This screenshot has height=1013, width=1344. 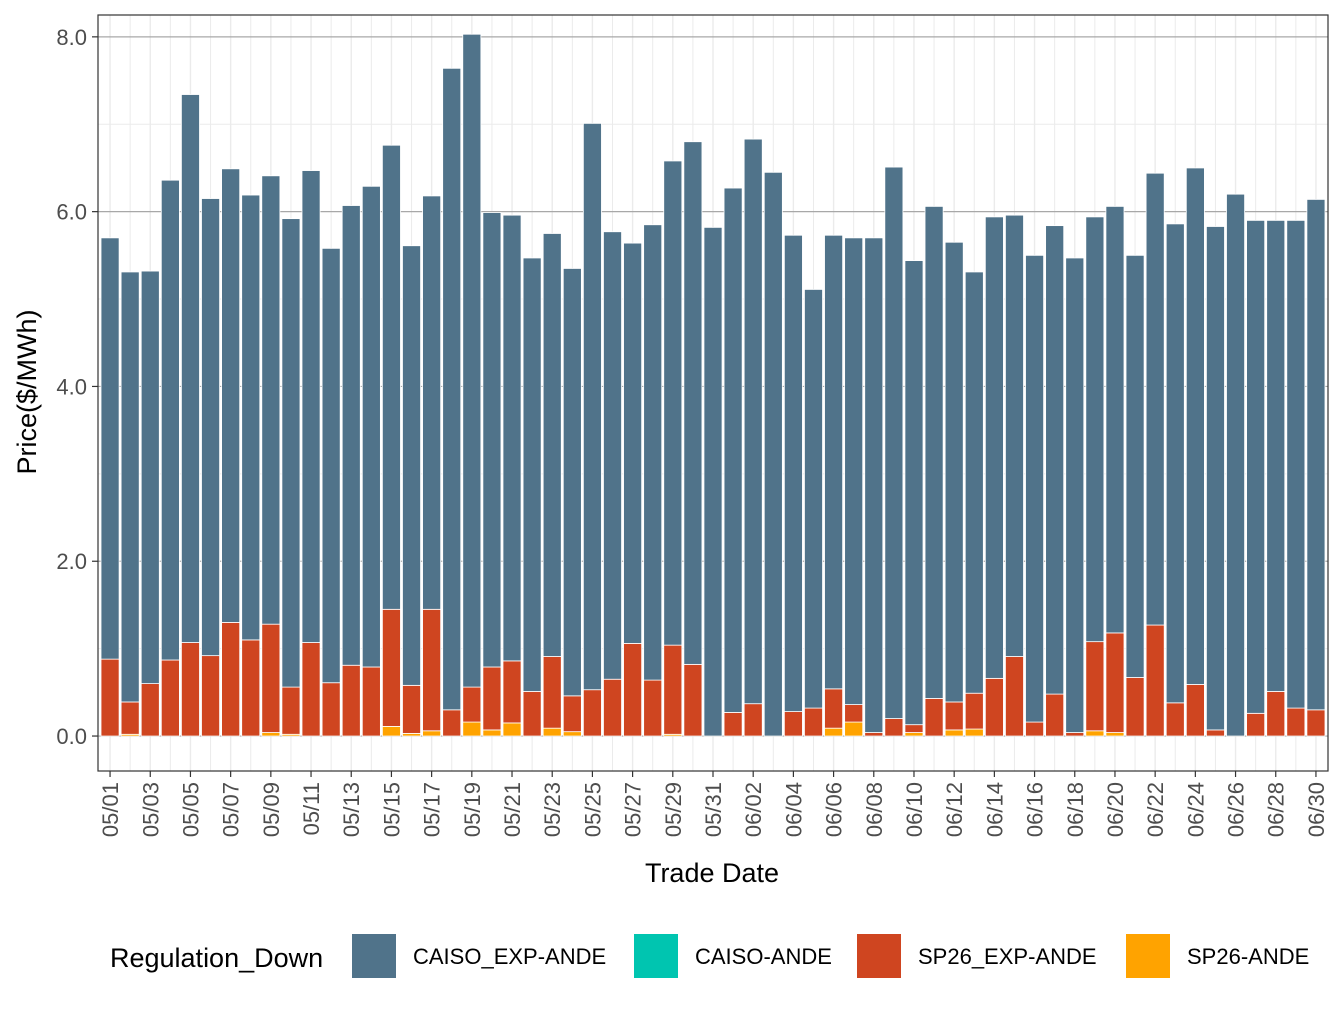 What do you see at coordinates (271, 809) in the screenshot?
I see `x-tick-label: 05/09` at bounding box center [271, 809].